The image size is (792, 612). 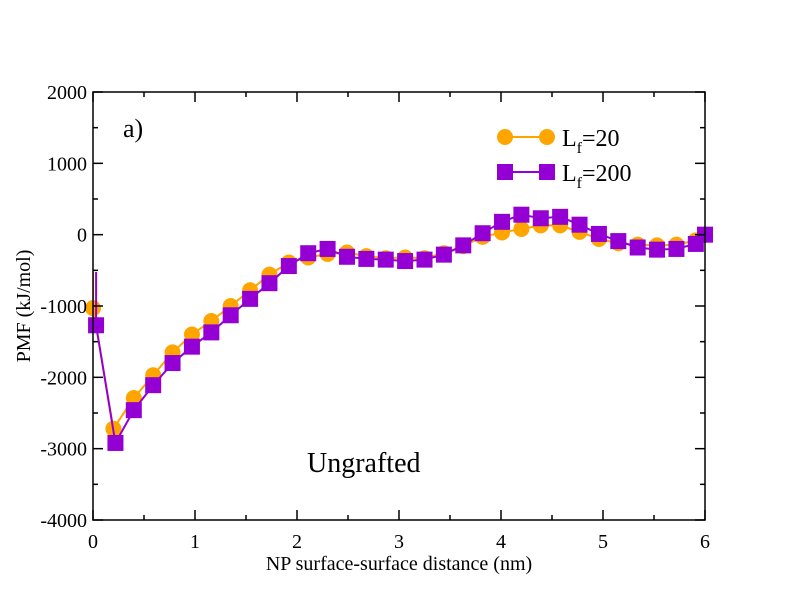 I want to click on y-tick-label: -4000, so click(x=63, y=521).